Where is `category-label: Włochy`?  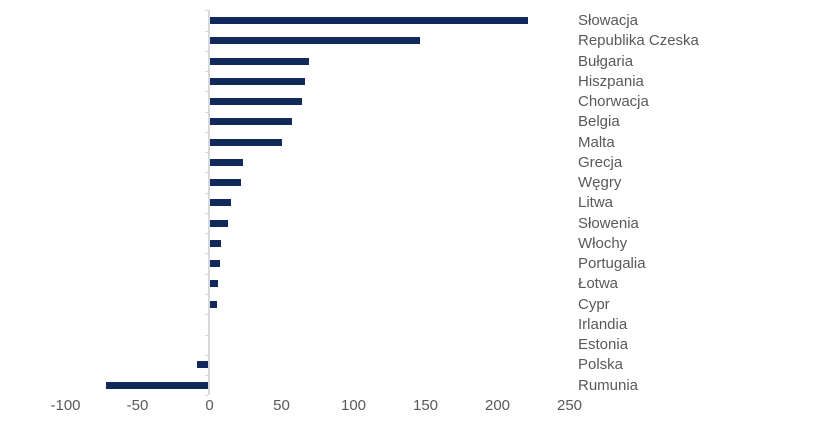 category-label: Włochy is located at coordinates (603, 243).